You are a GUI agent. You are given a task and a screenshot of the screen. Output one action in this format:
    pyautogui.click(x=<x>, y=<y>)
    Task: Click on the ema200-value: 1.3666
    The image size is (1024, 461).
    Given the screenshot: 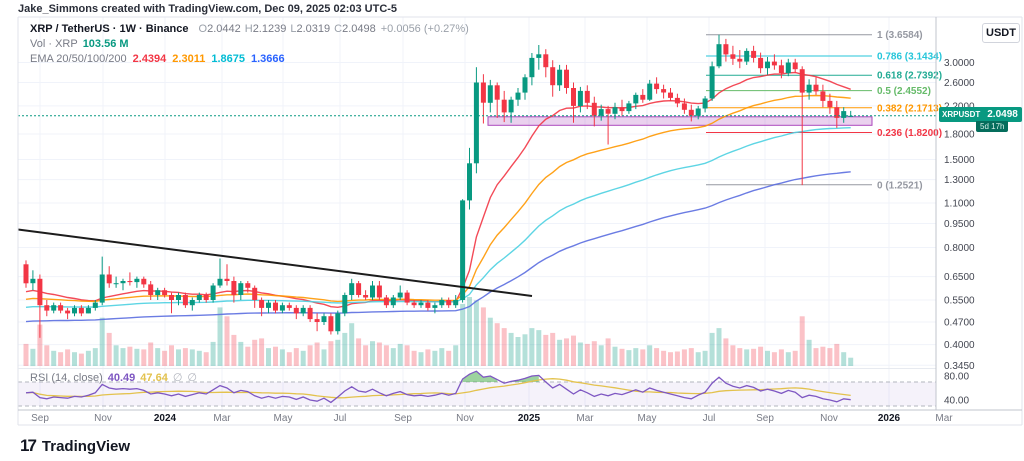 What is the action you would take?
    pyautogui.click(x=268, y=59)
    